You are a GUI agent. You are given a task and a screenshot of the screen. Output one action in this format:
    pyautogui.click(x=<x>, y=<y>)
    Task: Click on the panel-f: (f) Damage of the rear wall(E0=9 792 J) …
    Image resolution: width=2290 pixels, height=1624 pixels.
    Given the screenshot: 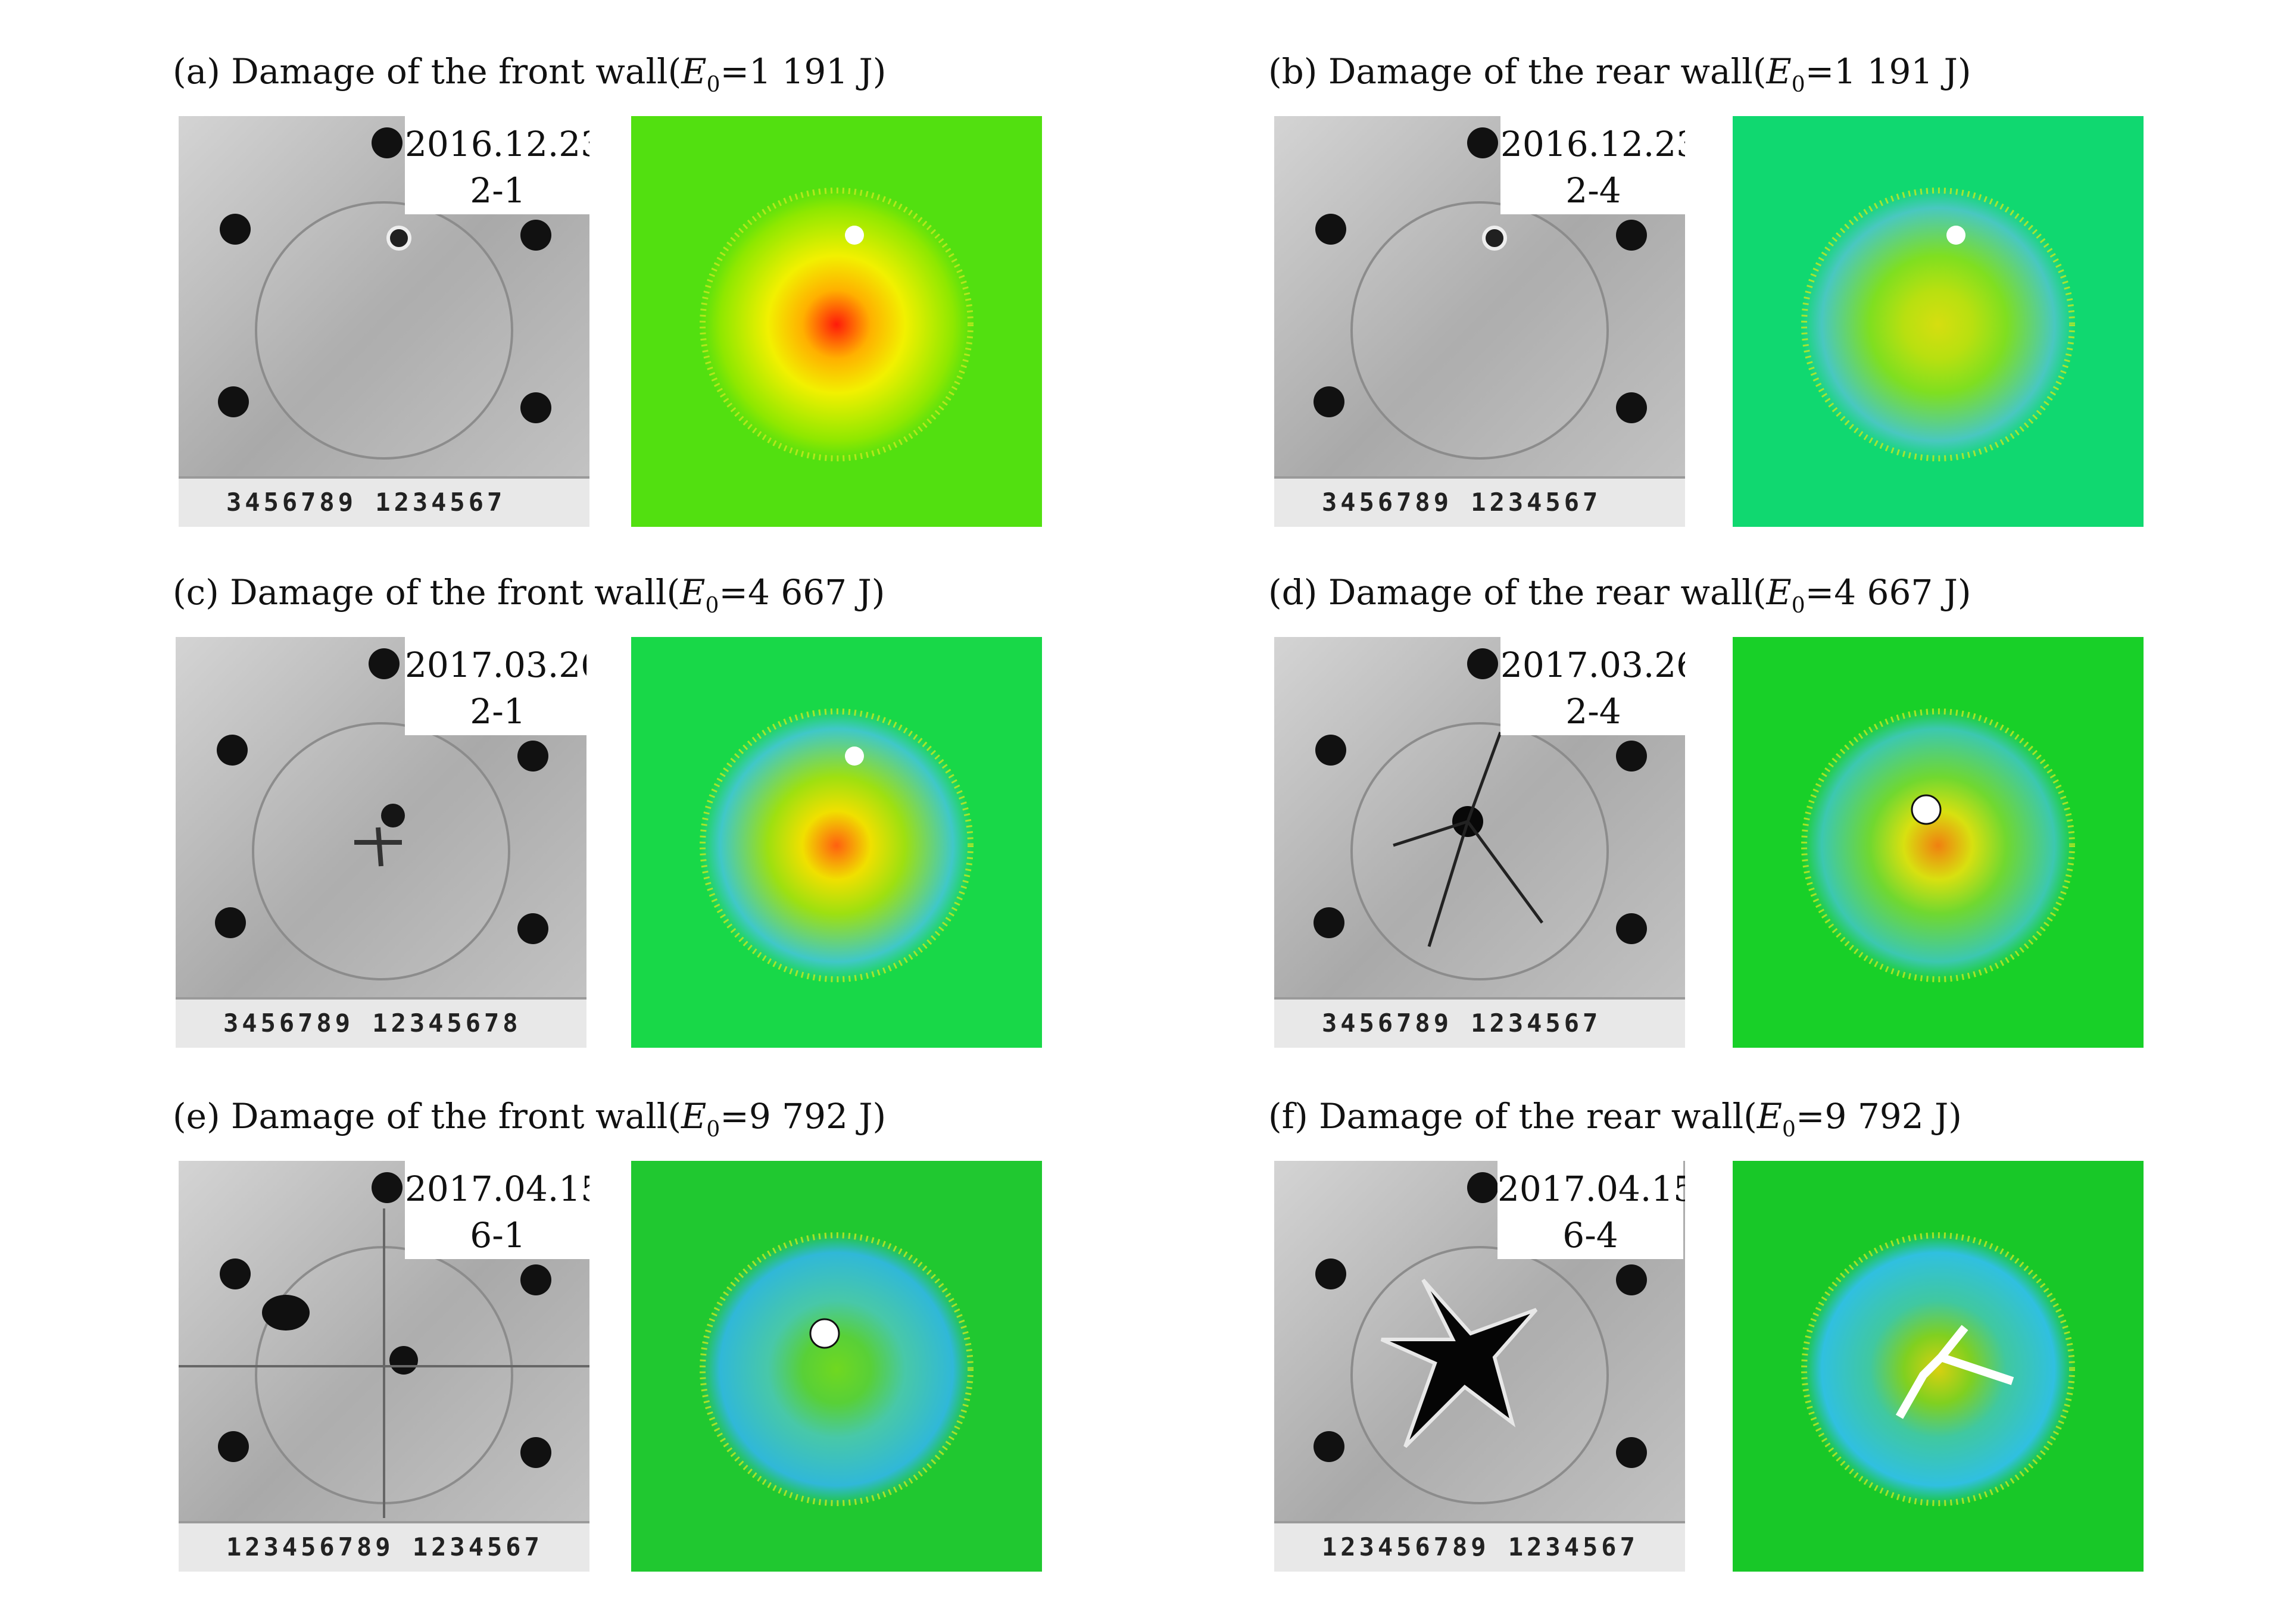 What is the action you would take?
    pyautogui.click(x=1714, y=1340)
    